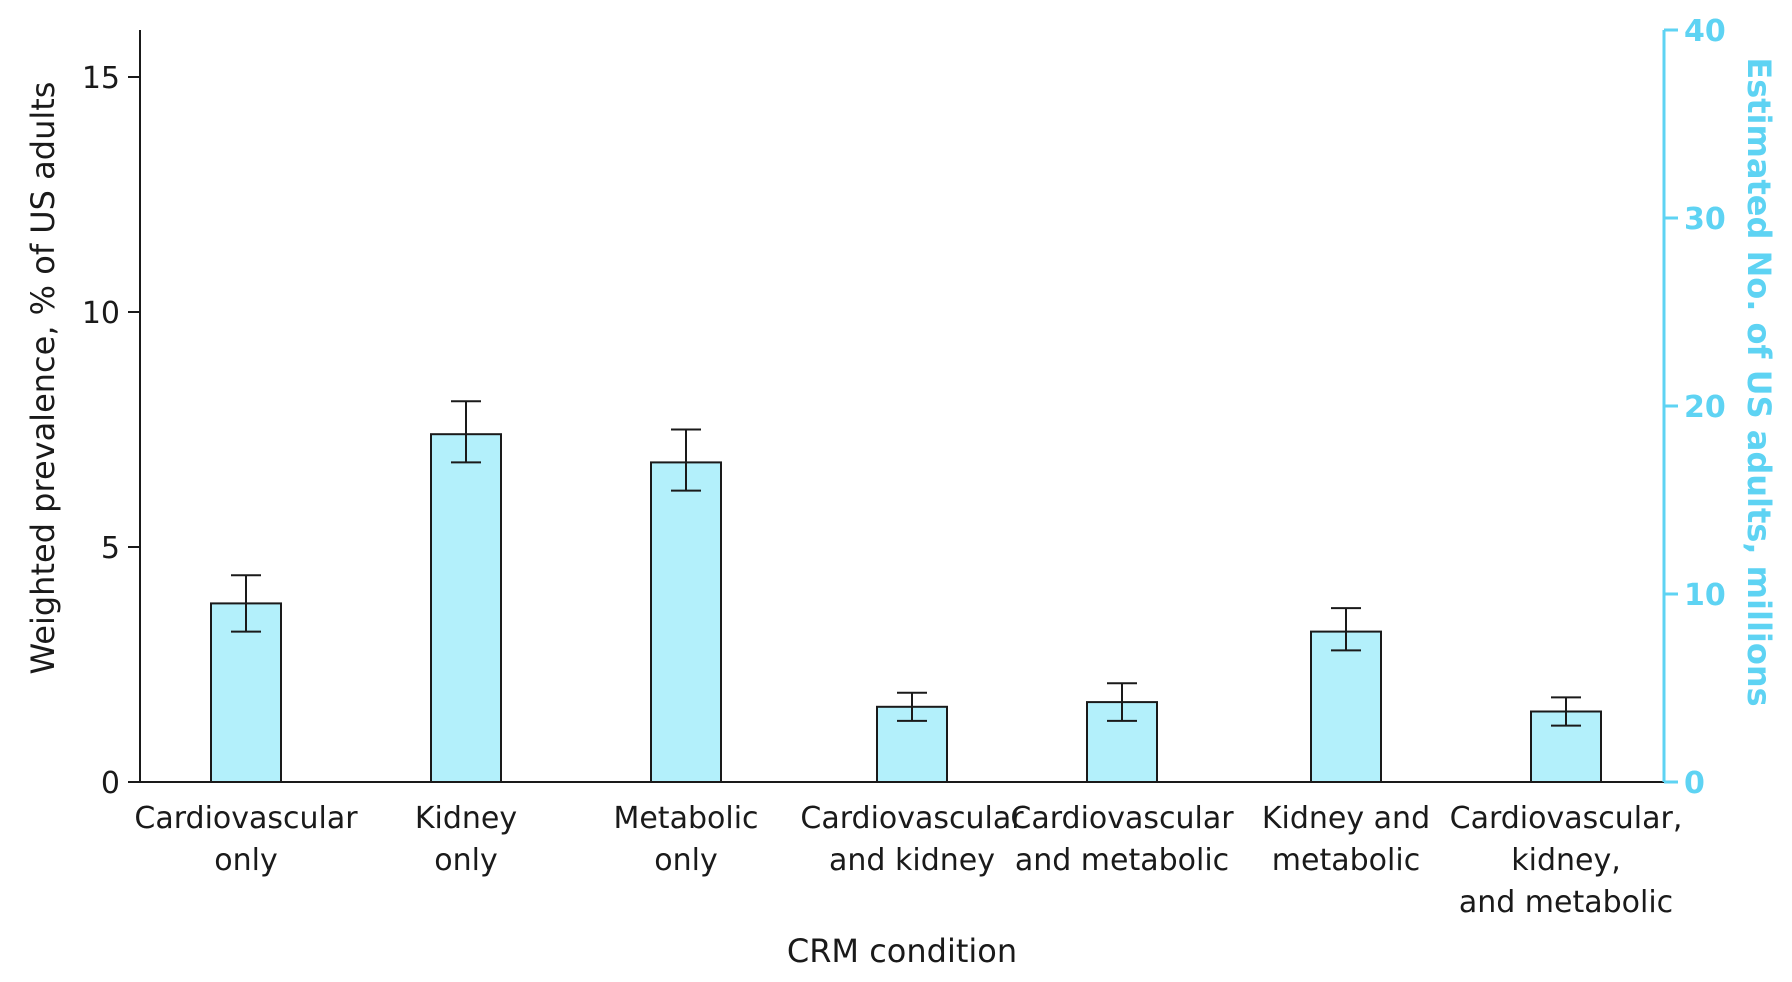 The image size is (1792, 982). I want to click on x-tick-label: Cardiovascular only, so click(246, 839).